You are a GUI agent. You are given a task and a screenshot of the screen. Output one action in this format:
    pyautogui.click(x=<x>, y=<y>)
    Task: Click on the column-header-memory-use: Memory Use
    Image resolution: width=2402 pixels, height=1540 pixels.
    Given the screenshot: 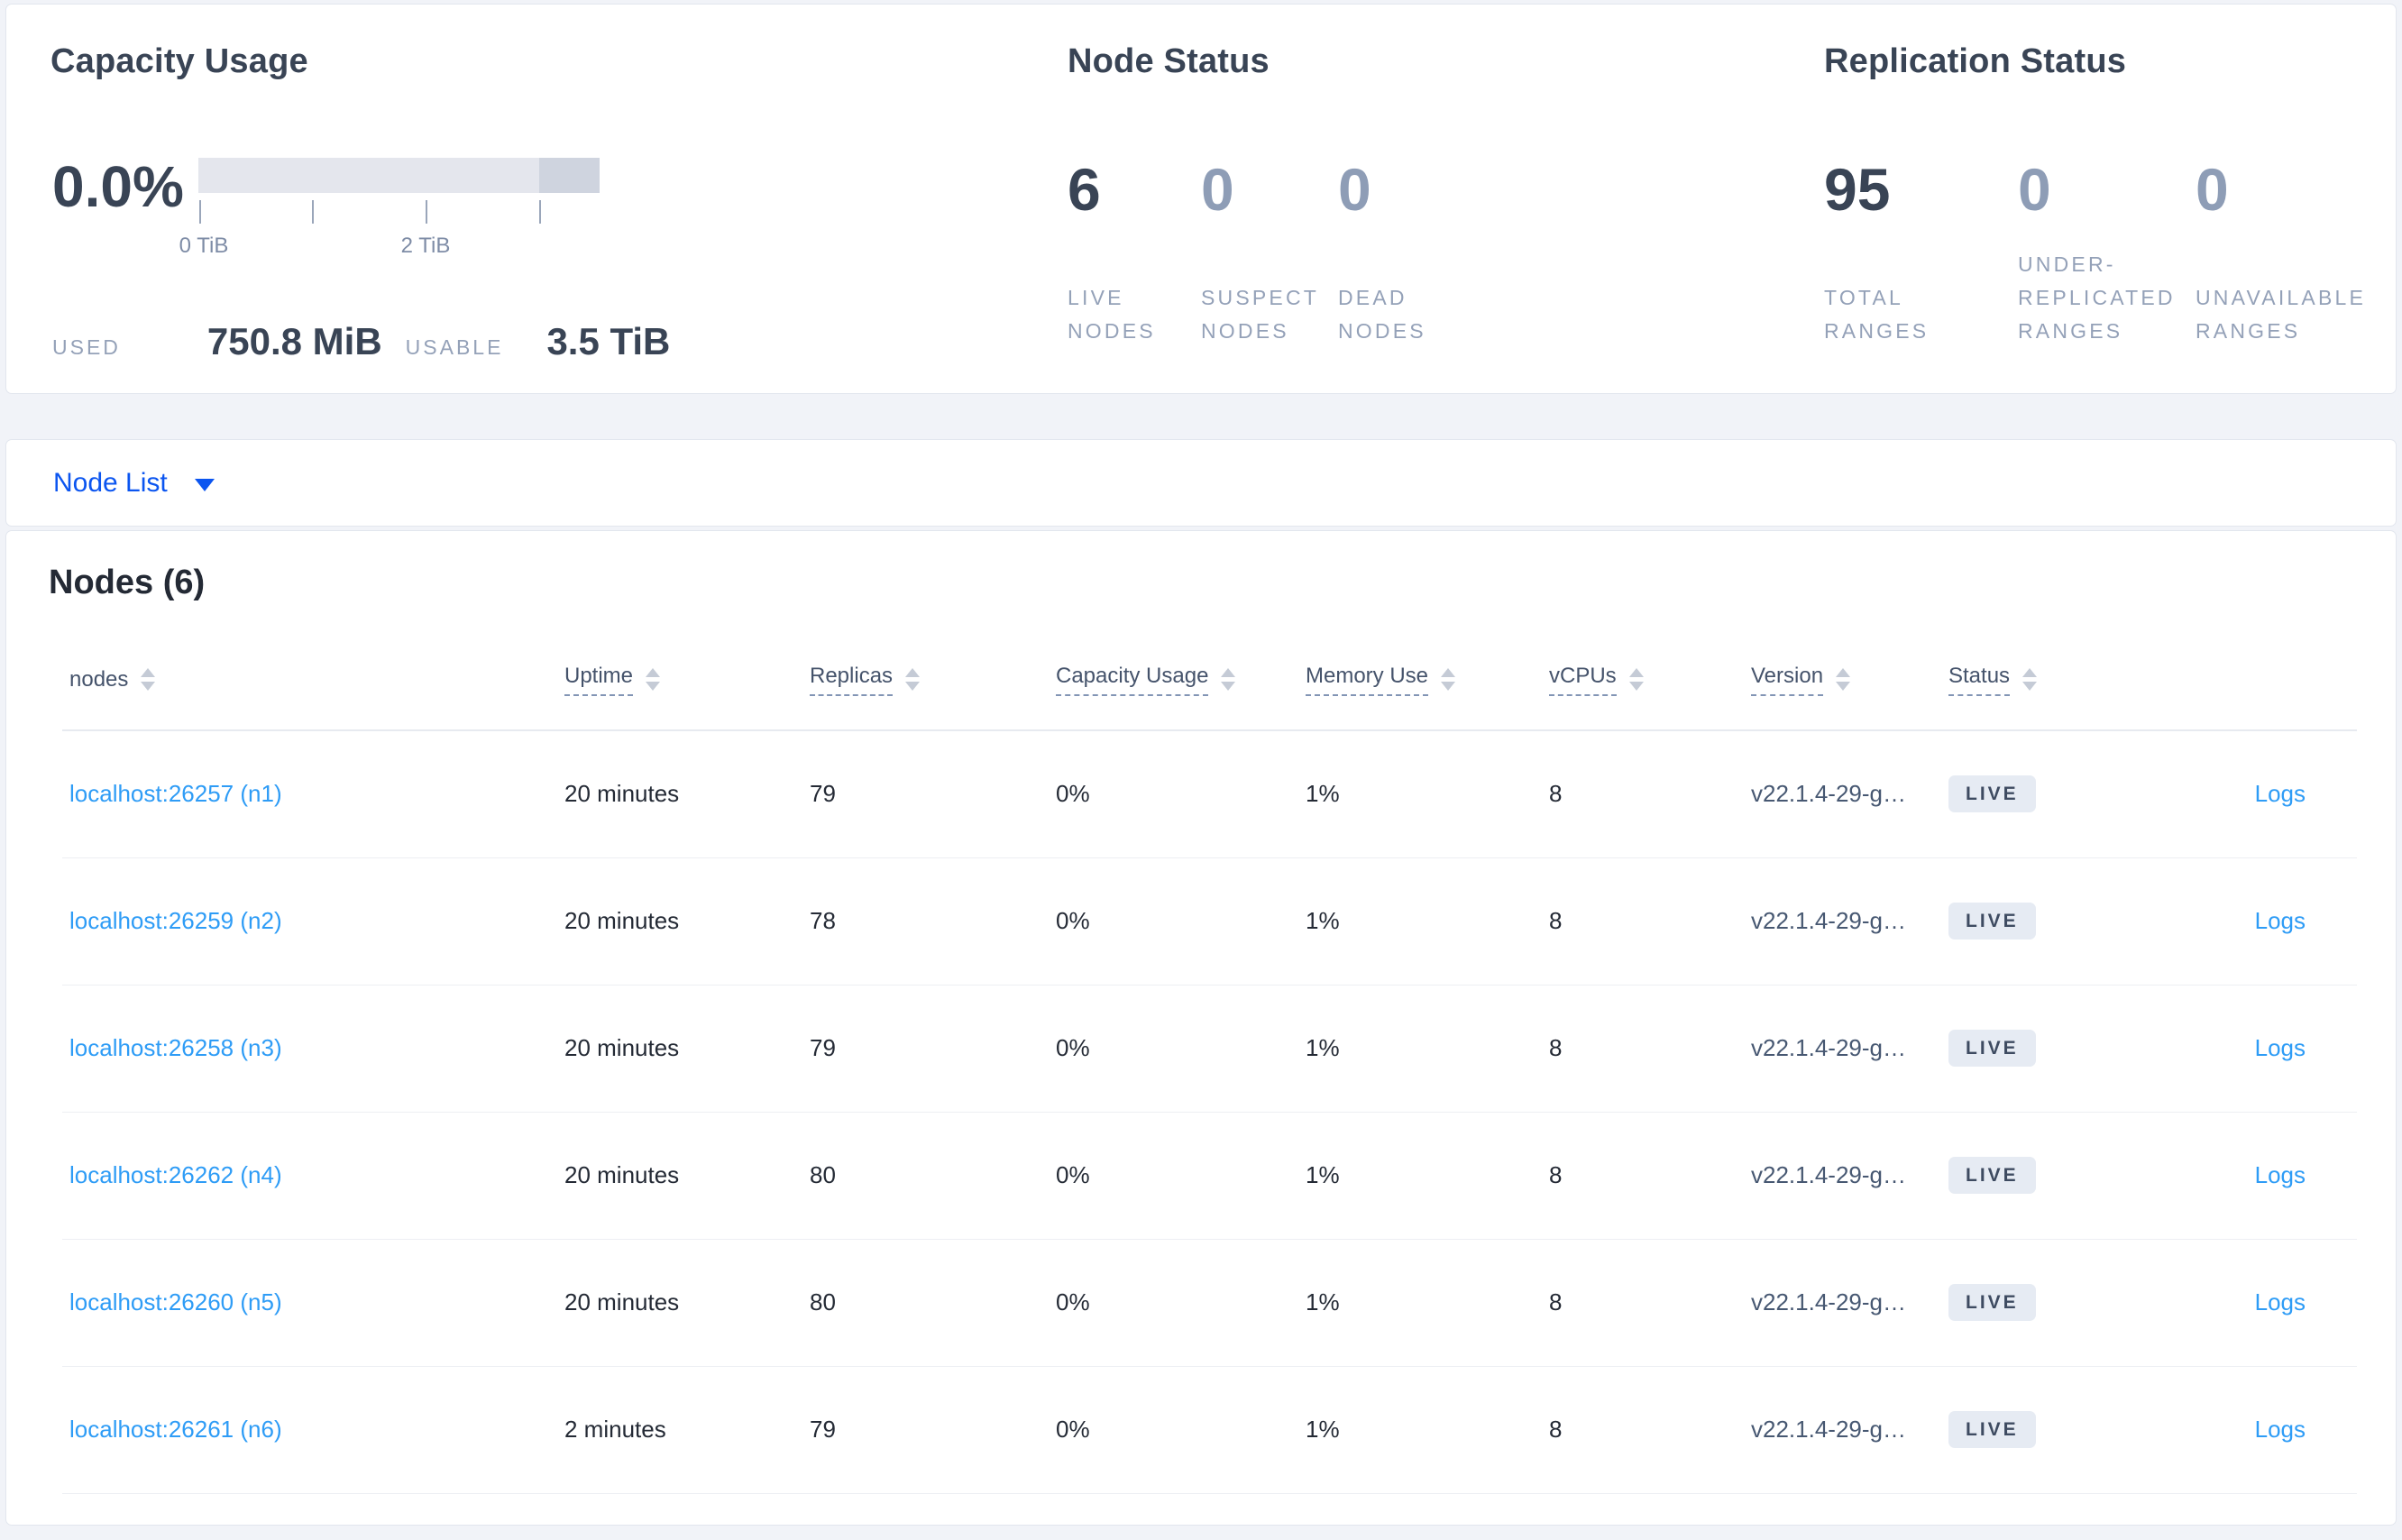 What is the action you would take?
    pyautogui.click(x=1420, y=680)
    